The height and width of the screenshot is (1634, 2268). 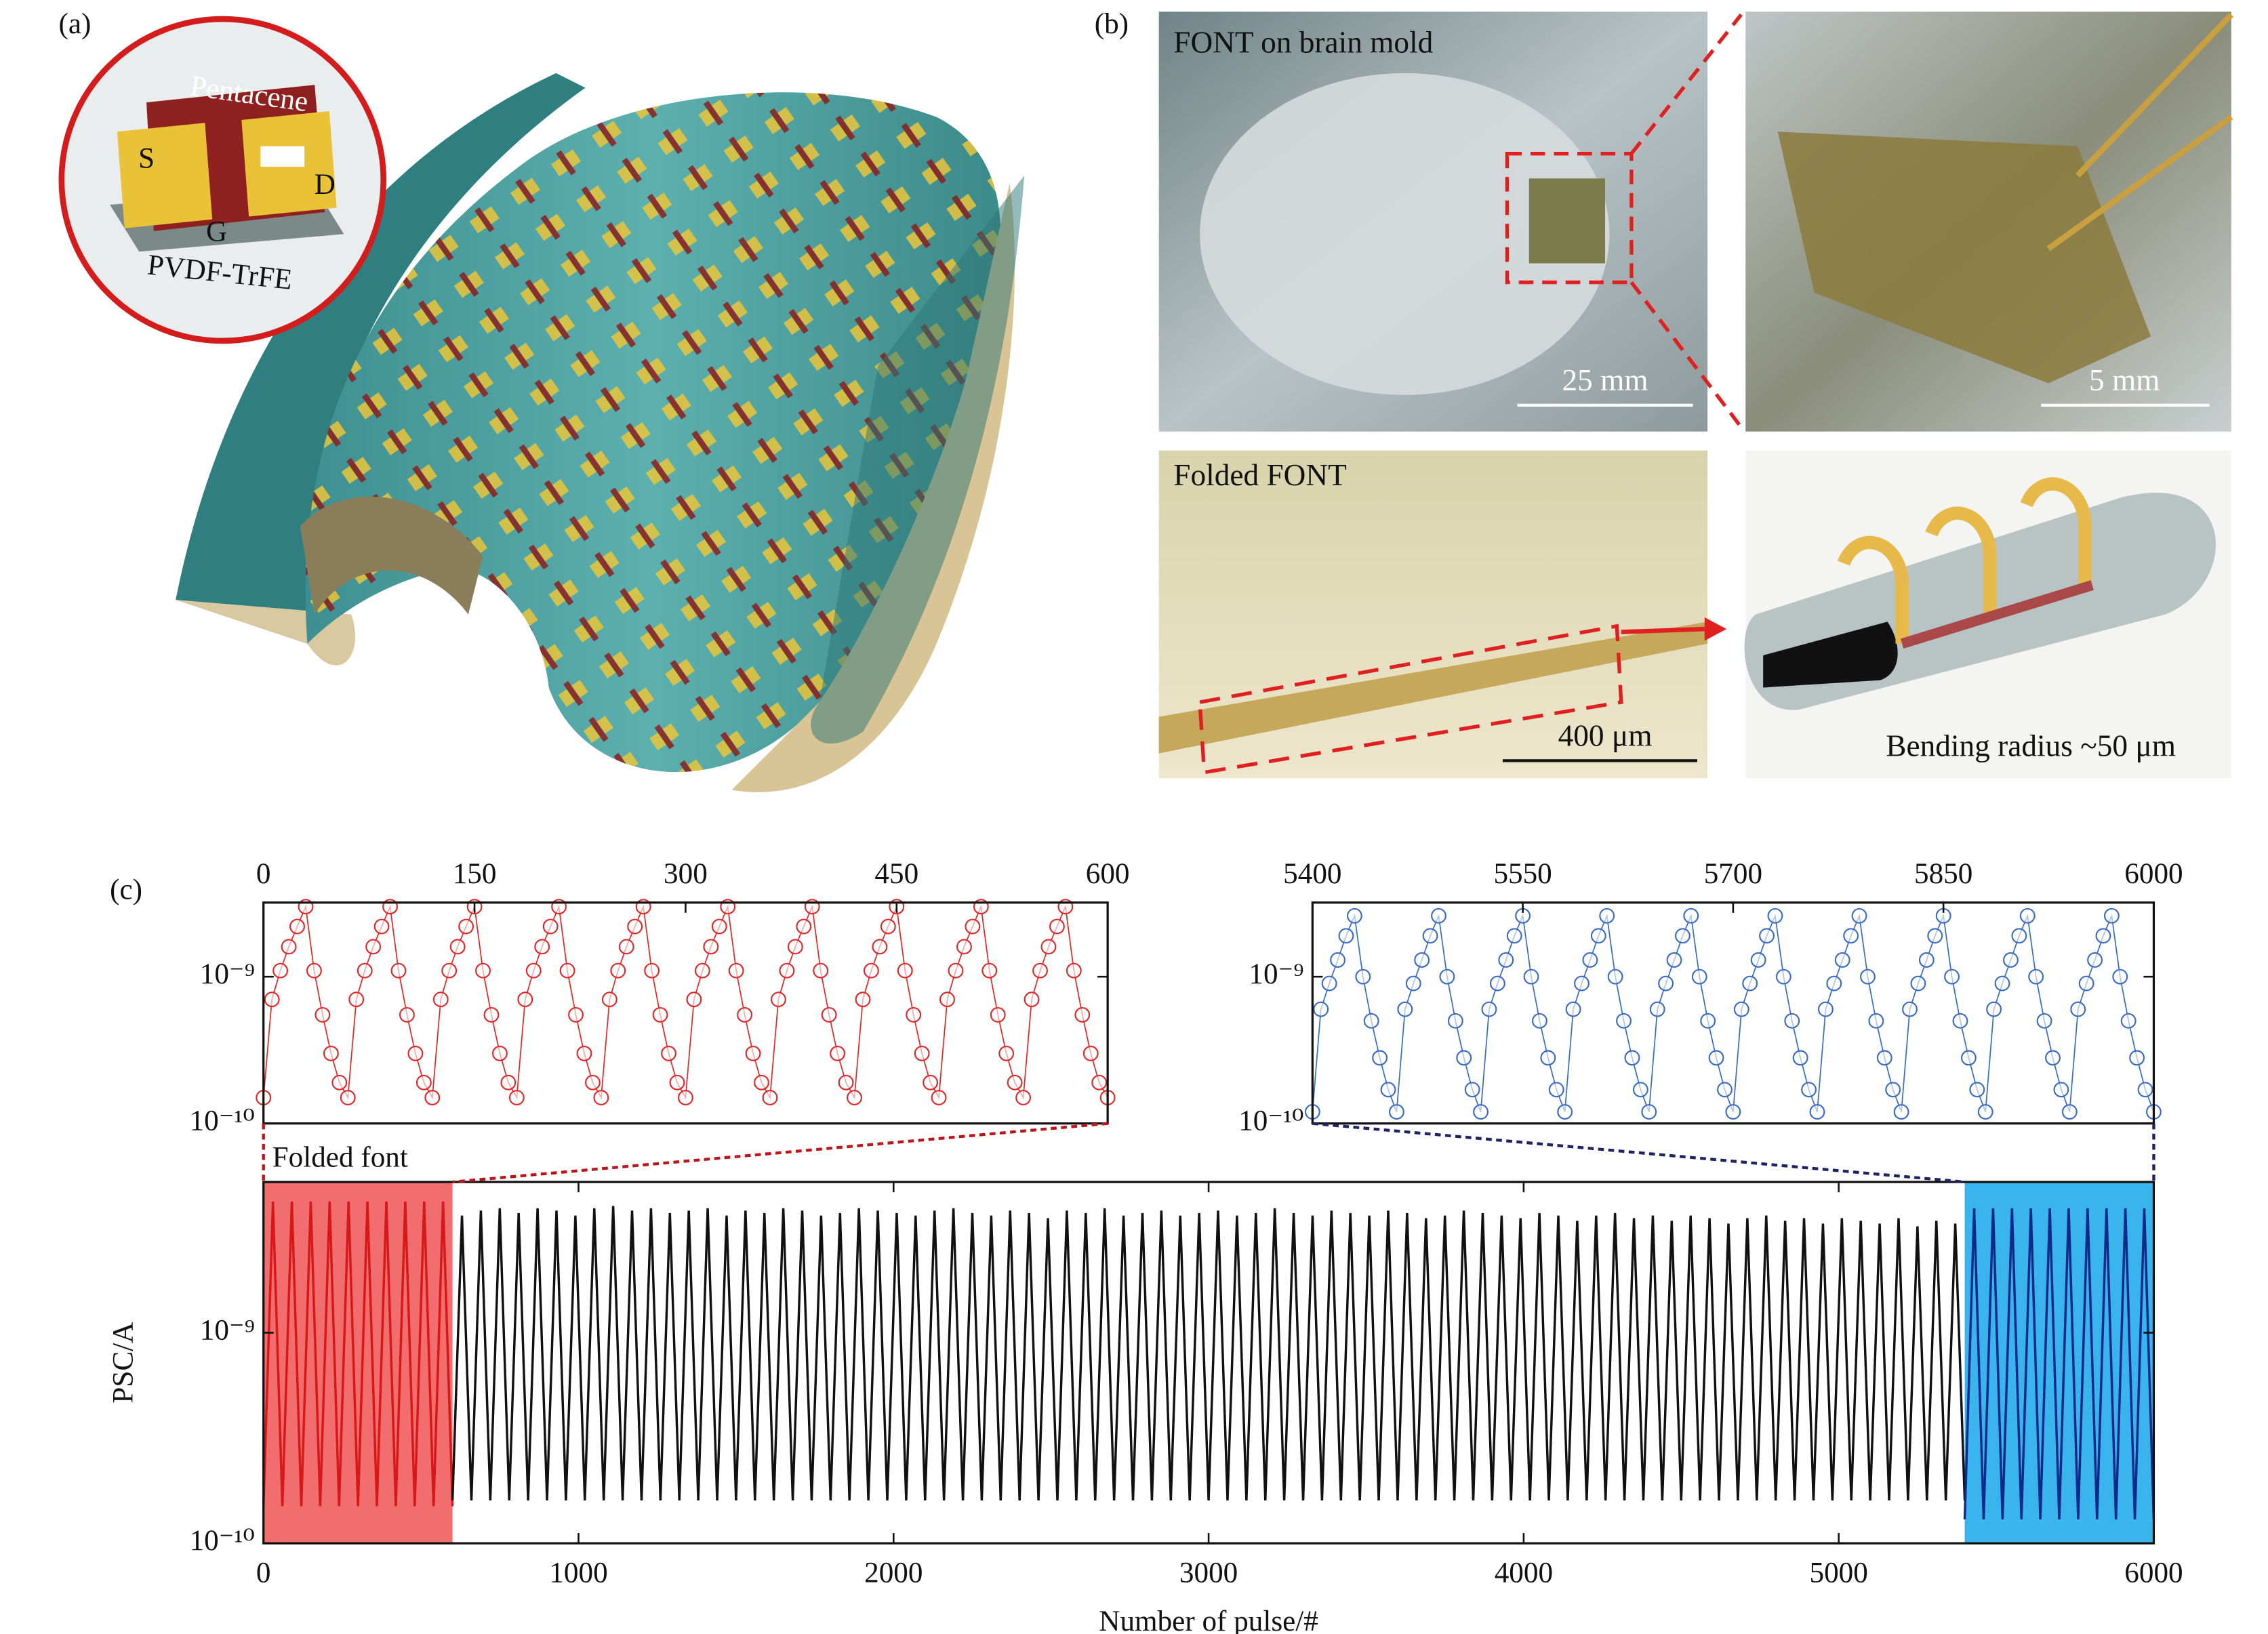 What do you see at coordinates (1303, 42) in the screenshot?
I see `photo-caption: FONT on brain mold` at bounding box center [1303, 42].